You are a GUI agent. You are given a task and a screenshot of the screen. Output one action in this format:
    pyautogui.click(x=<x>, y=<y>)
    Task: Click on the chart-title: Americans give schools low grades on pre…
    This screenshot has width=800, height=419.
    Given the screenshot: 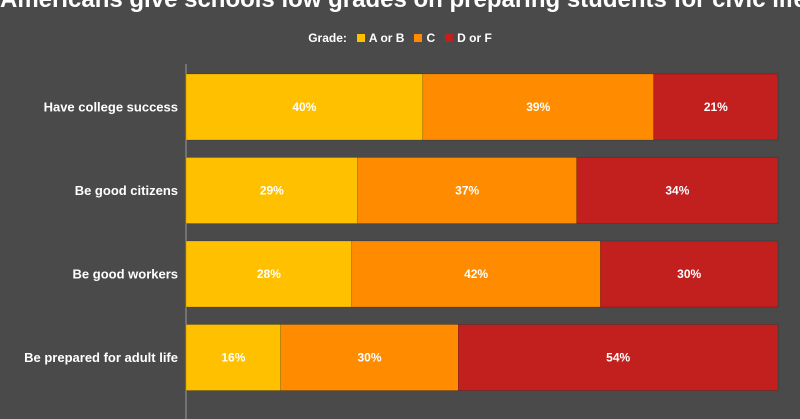 What is the action you would take?
    pyautogui.click(x=400, y=7)
    